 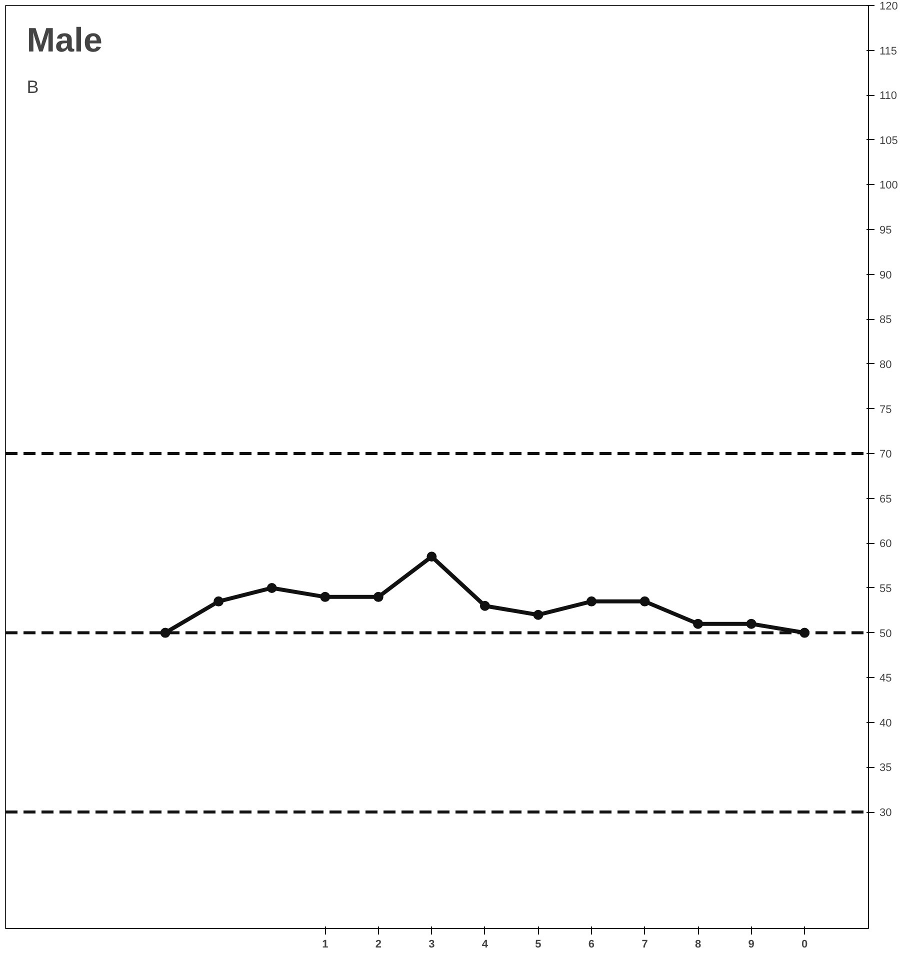 What do you see at coordinates (378, 944) in the screenshot?
I see `x-tick-label: 2` at bounding box center [378, 944].